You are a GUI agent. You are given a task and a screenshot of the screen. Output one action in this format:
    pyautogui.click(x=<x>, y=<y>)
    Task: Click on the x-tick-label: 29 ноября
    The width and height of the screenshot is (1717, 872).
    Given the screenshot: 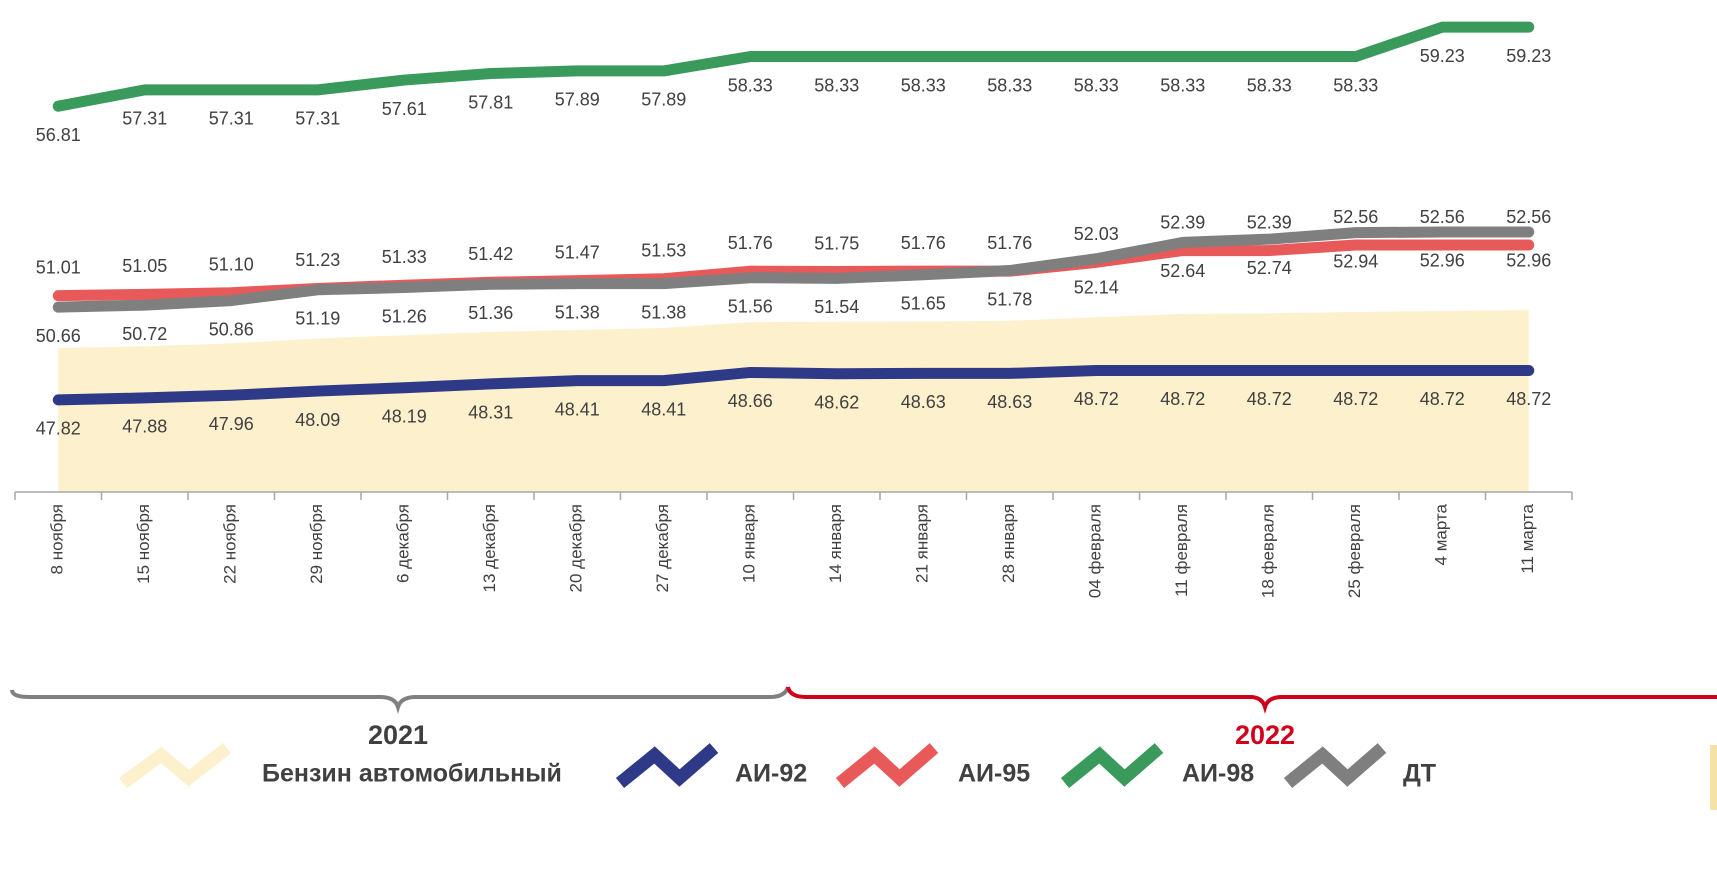 What is the action you would take?
    pyautogui.click(x=316, y=544)
    